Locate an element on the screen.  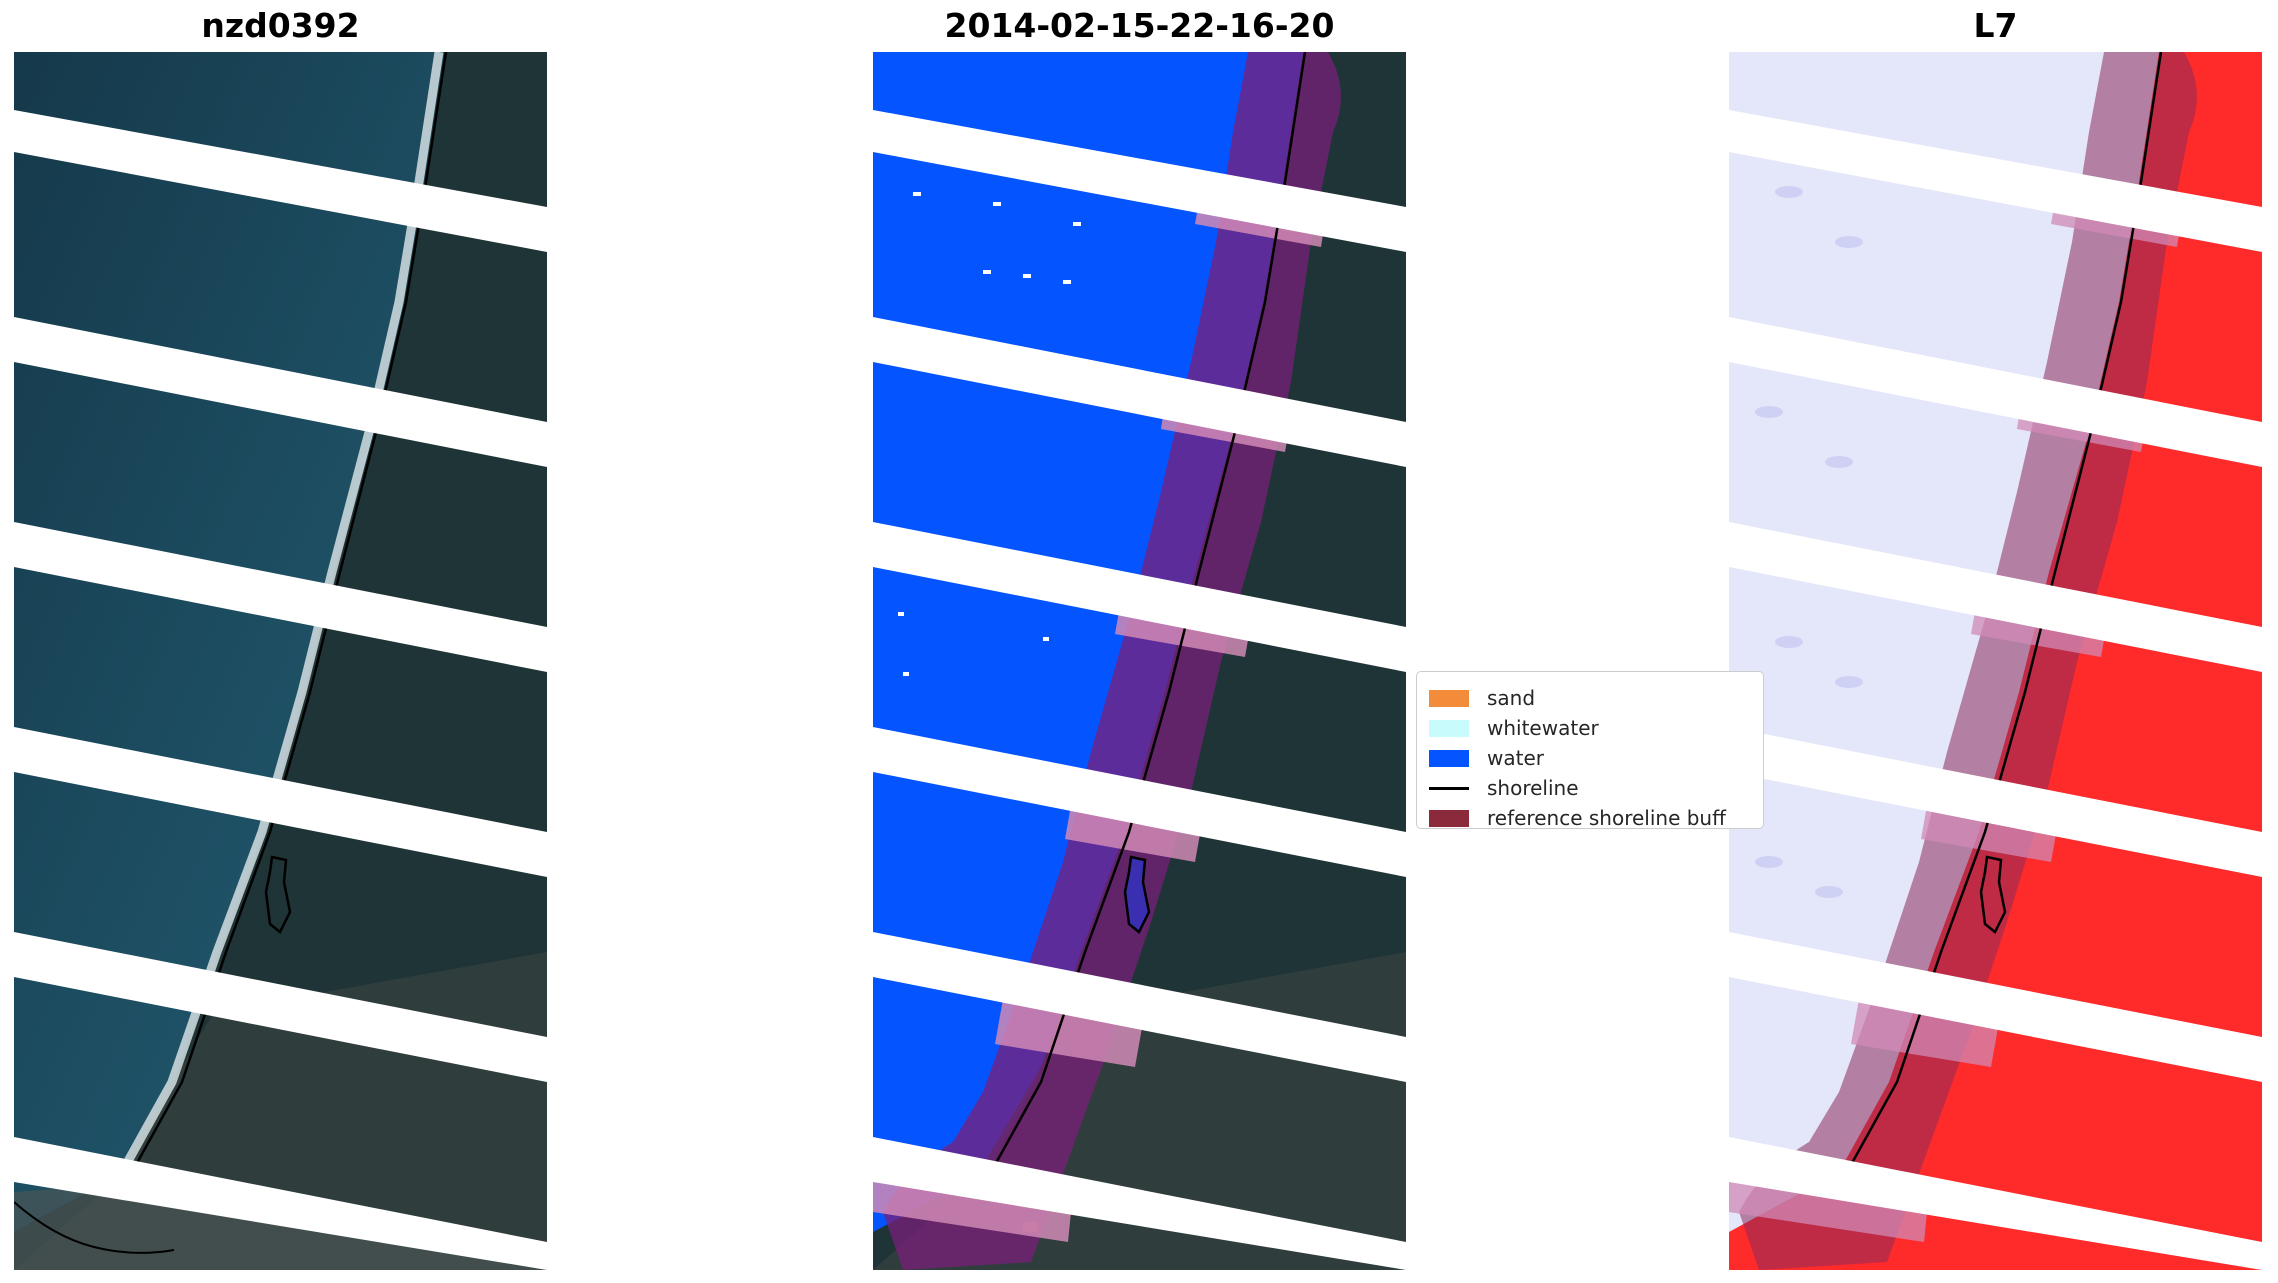
right-panel-title: L7 is located at coordinates (1995, 25).